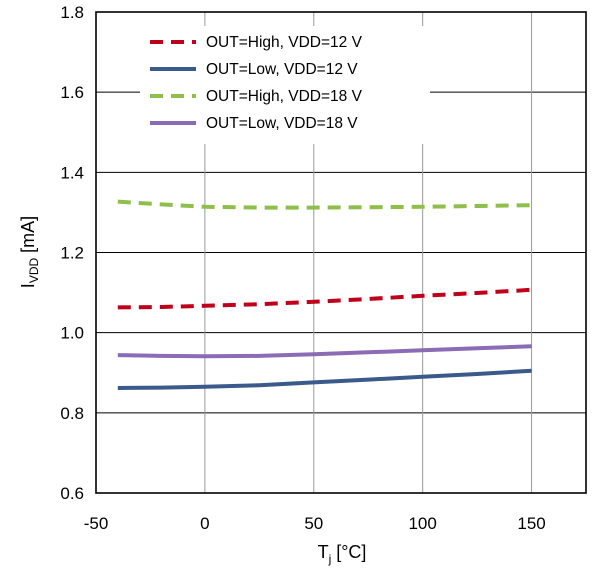 Image resolution: width=594 pixels, height=576 pixels. I want to click on x-tick-label: 50, so click(313, 523).